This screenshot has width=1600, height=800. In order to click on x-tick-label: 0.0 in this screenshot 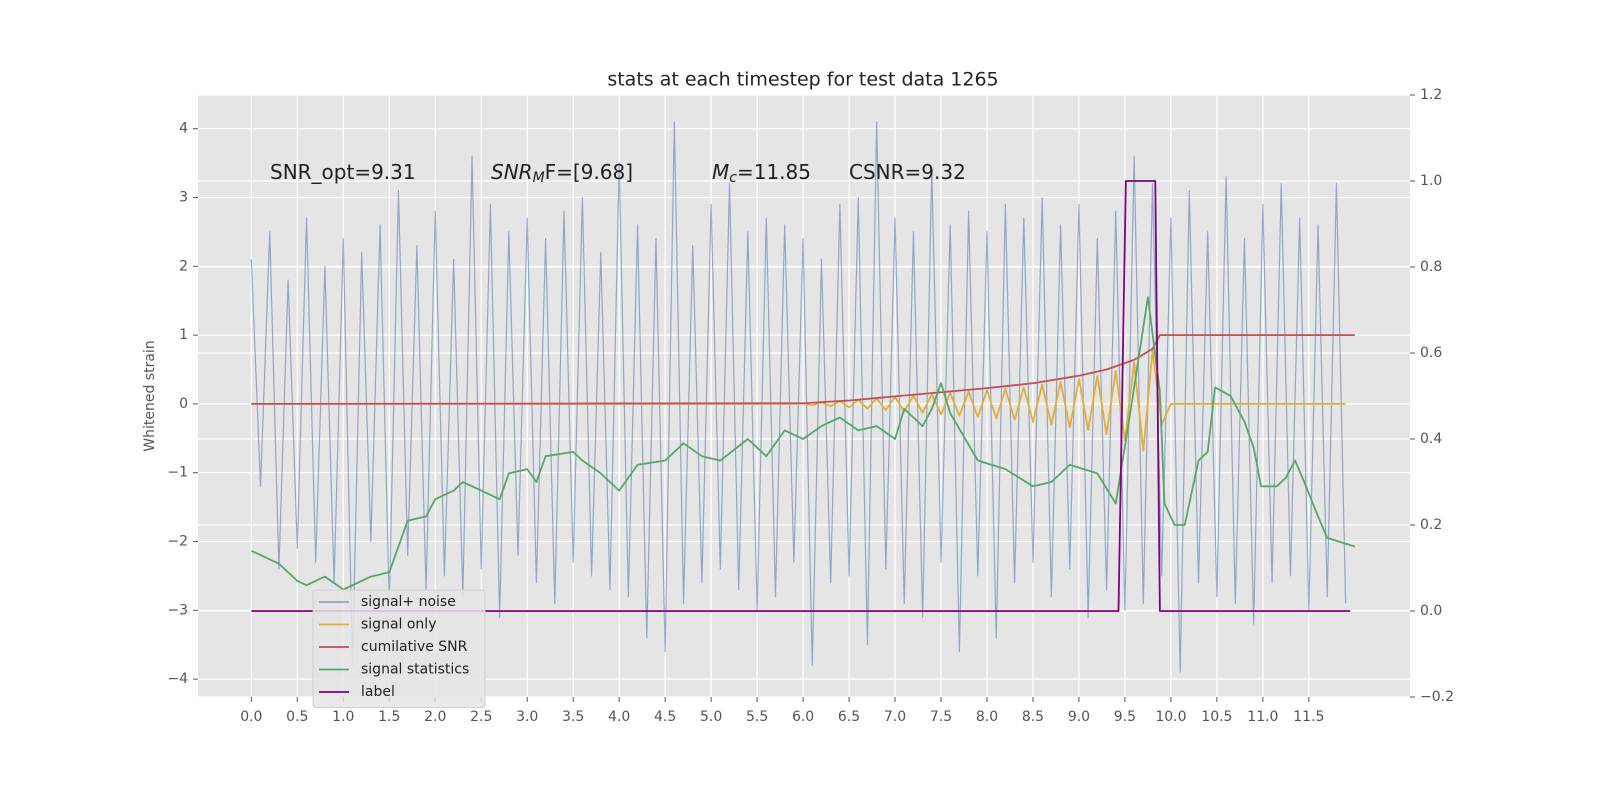, I will do `click(251, 717)`.